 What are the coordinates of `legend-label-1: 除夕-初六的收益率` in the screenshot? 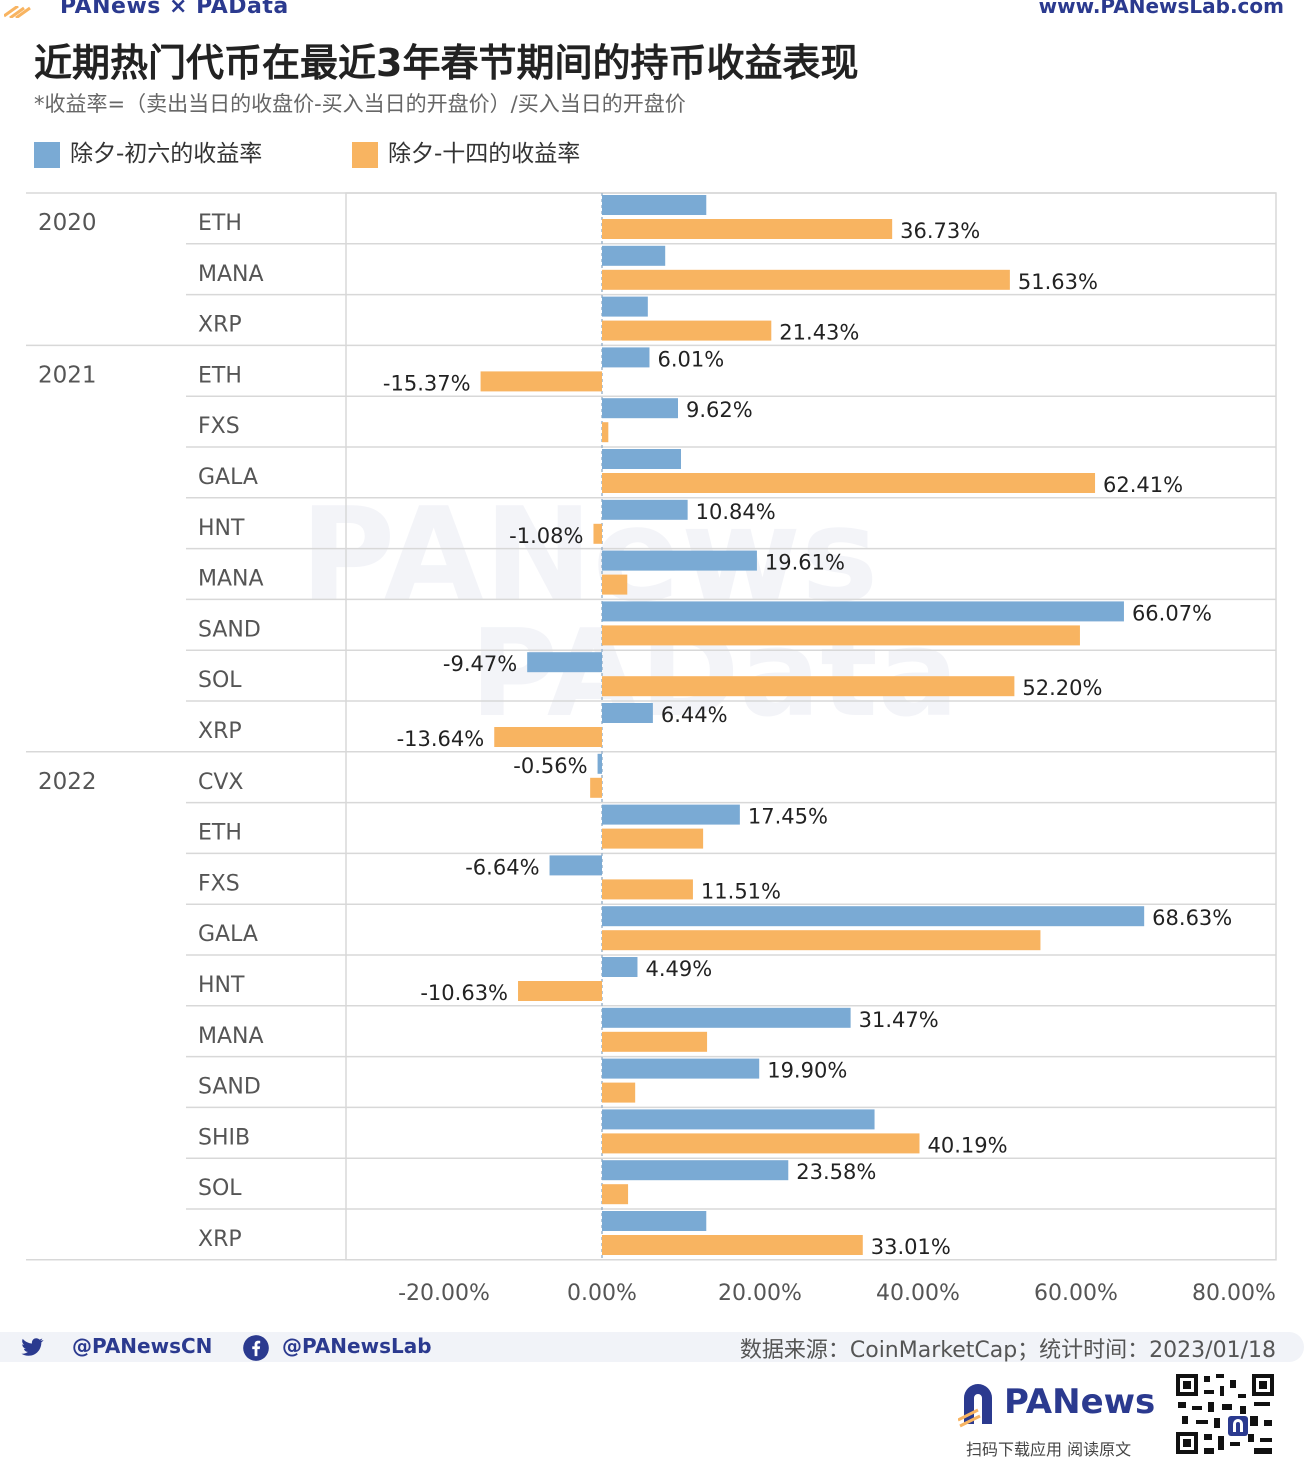 It's located at (166, 154).